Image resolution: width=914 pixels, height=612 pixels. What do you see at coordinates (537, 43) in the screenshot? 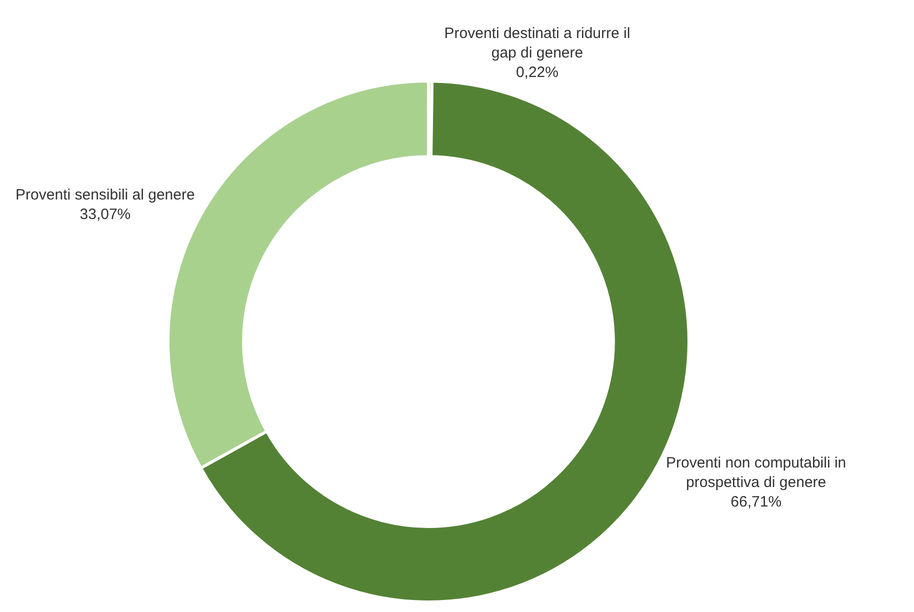
I see `slice-label: Proventi destinati a ridurre il gap di genere` at bounding box center [537, 43].